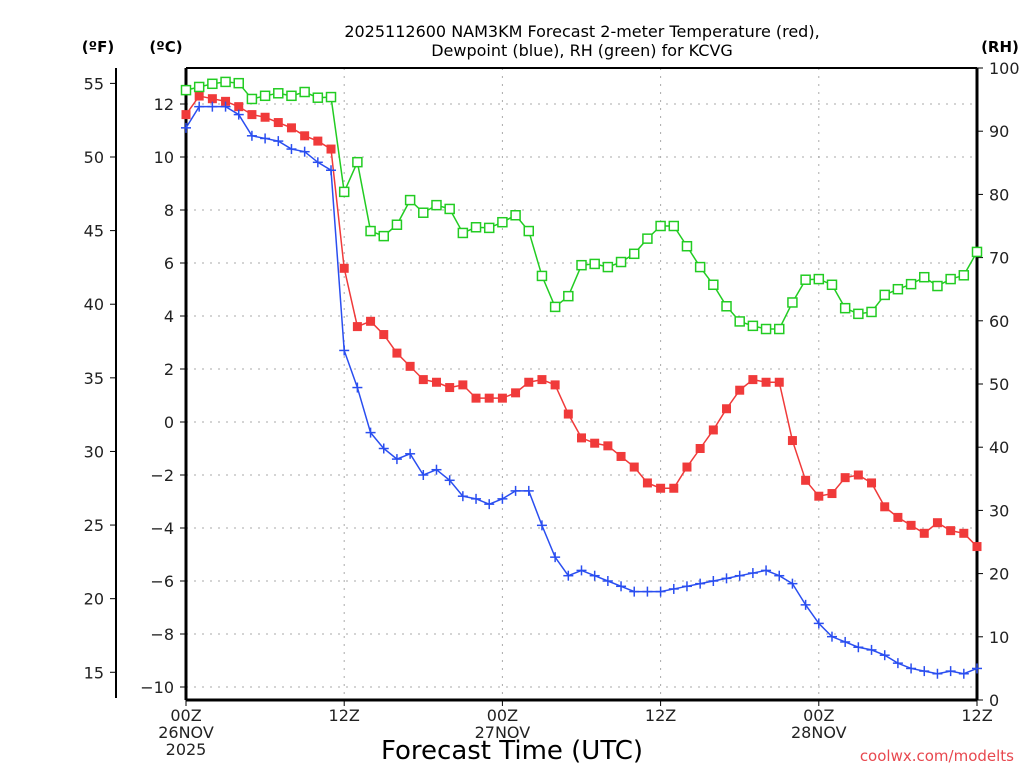 The image size is (1024, 768). Describe the element at coordinates (94, 525) in the screenshot. I see `fahrenheit-tick-label: 25` at that location.